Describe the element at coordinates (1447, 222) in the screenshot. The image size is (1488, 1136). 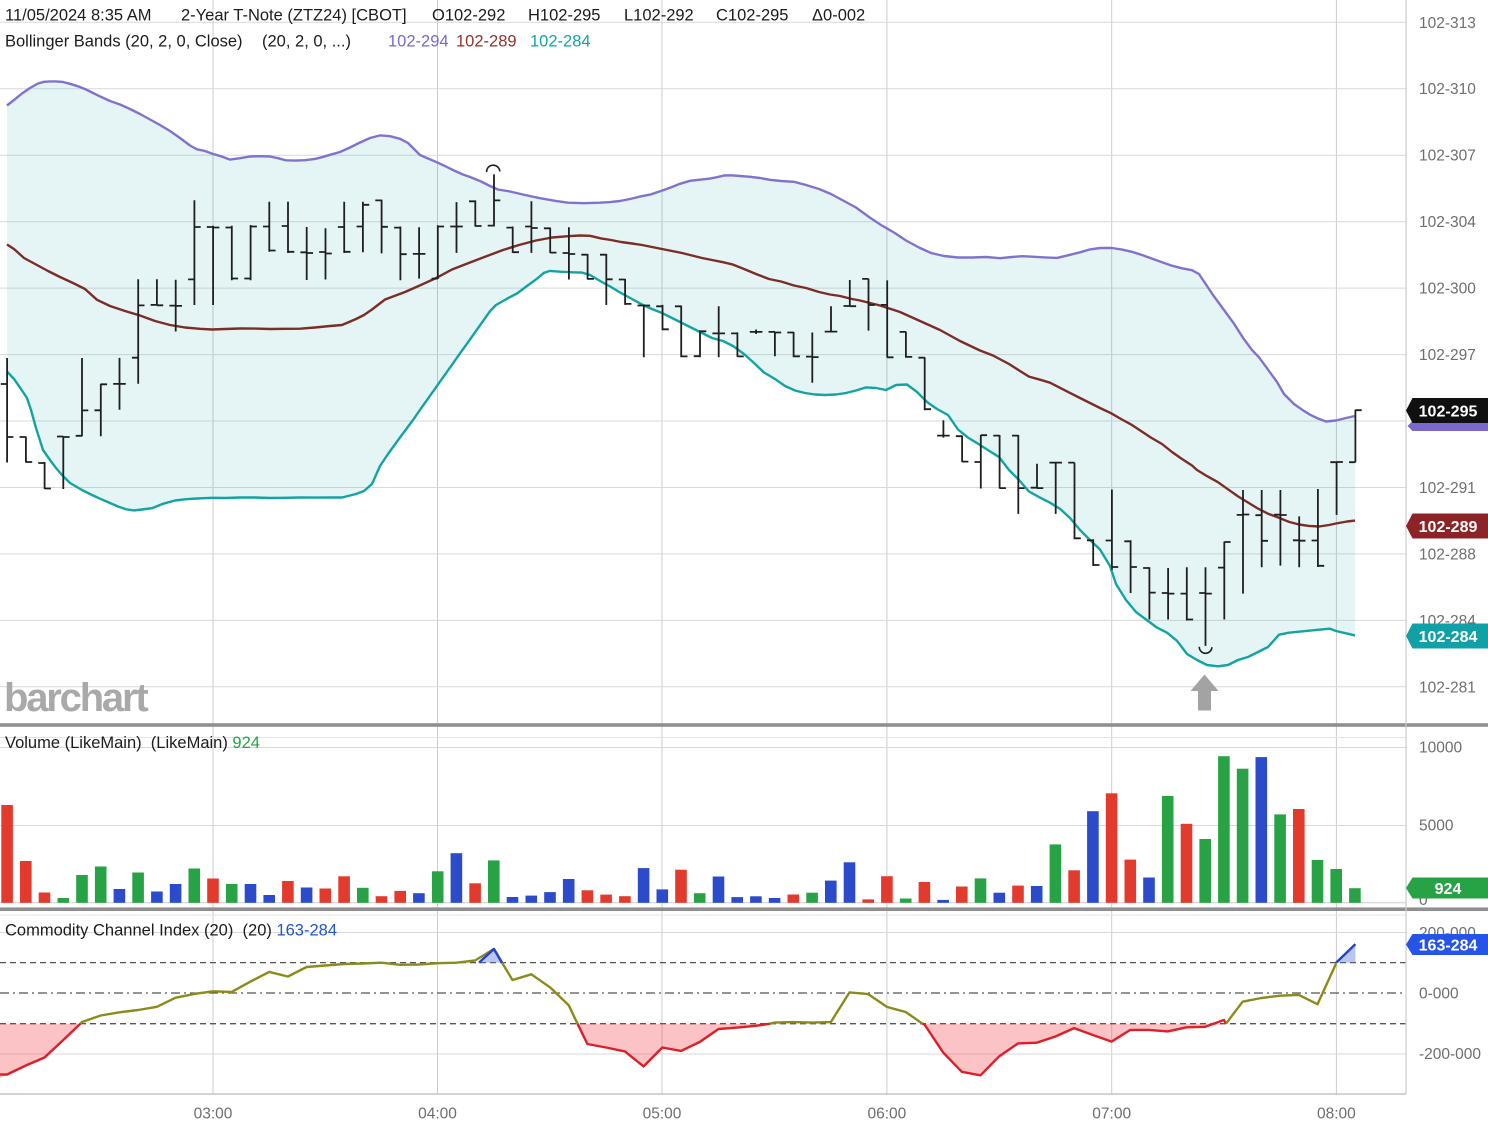
I see `svg-text: 102-304` at that location.